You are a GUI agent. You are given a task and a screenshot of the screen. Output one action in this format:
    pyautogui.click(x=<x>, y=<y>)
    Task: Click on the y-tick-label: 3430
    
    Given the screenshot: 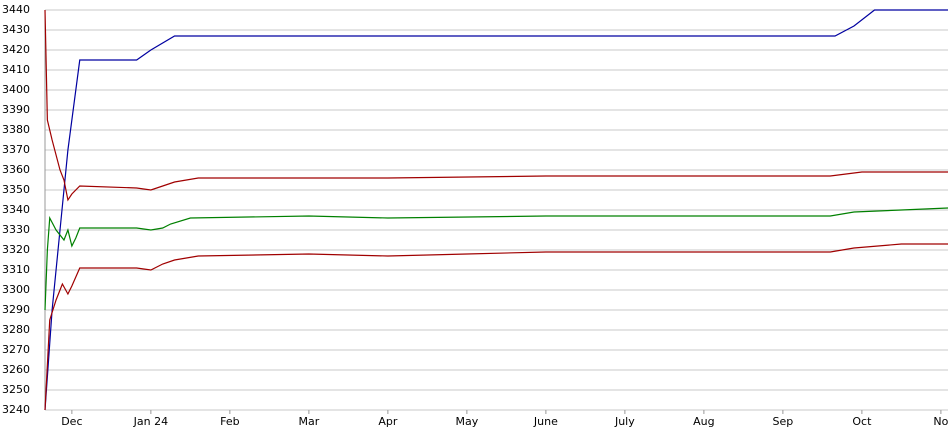 What is the action you would take?
    pyautogui.click(x=16, y=29)
    